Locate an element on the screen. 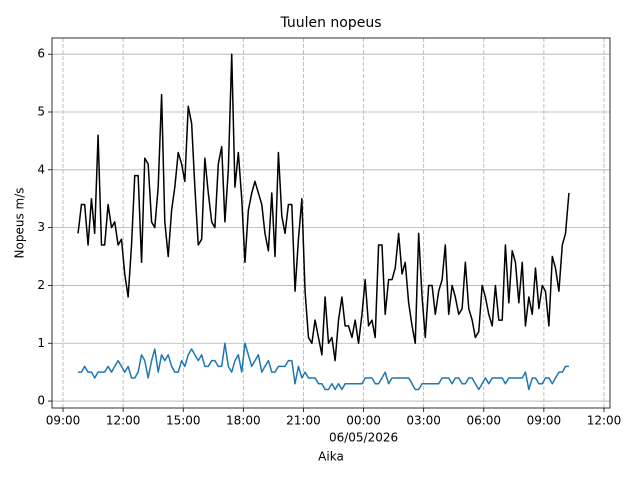 The image size is (640, 480). x-tick-label: 03:00 is located at coordinates (423, 421).